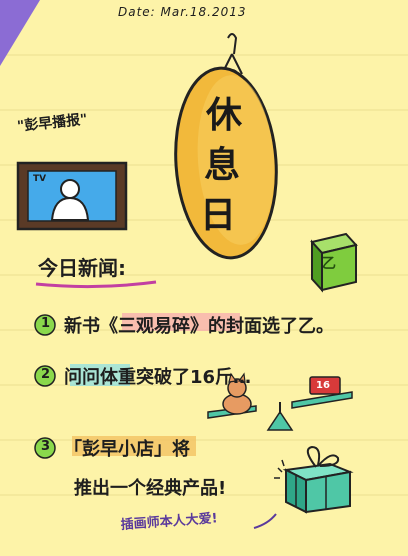  I want to click on item-2-circle, so click(45, 376).